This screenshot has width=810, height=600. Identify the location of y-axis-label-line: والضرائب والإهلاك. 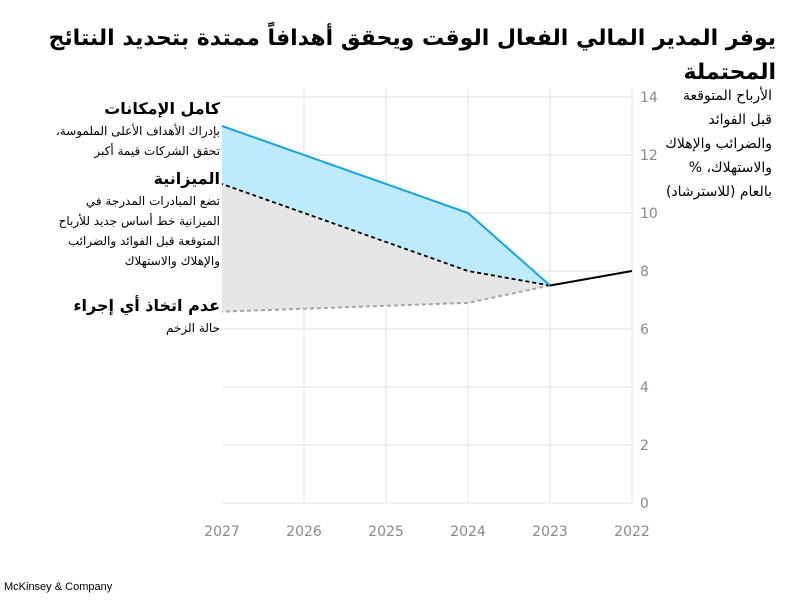
(718, 144).